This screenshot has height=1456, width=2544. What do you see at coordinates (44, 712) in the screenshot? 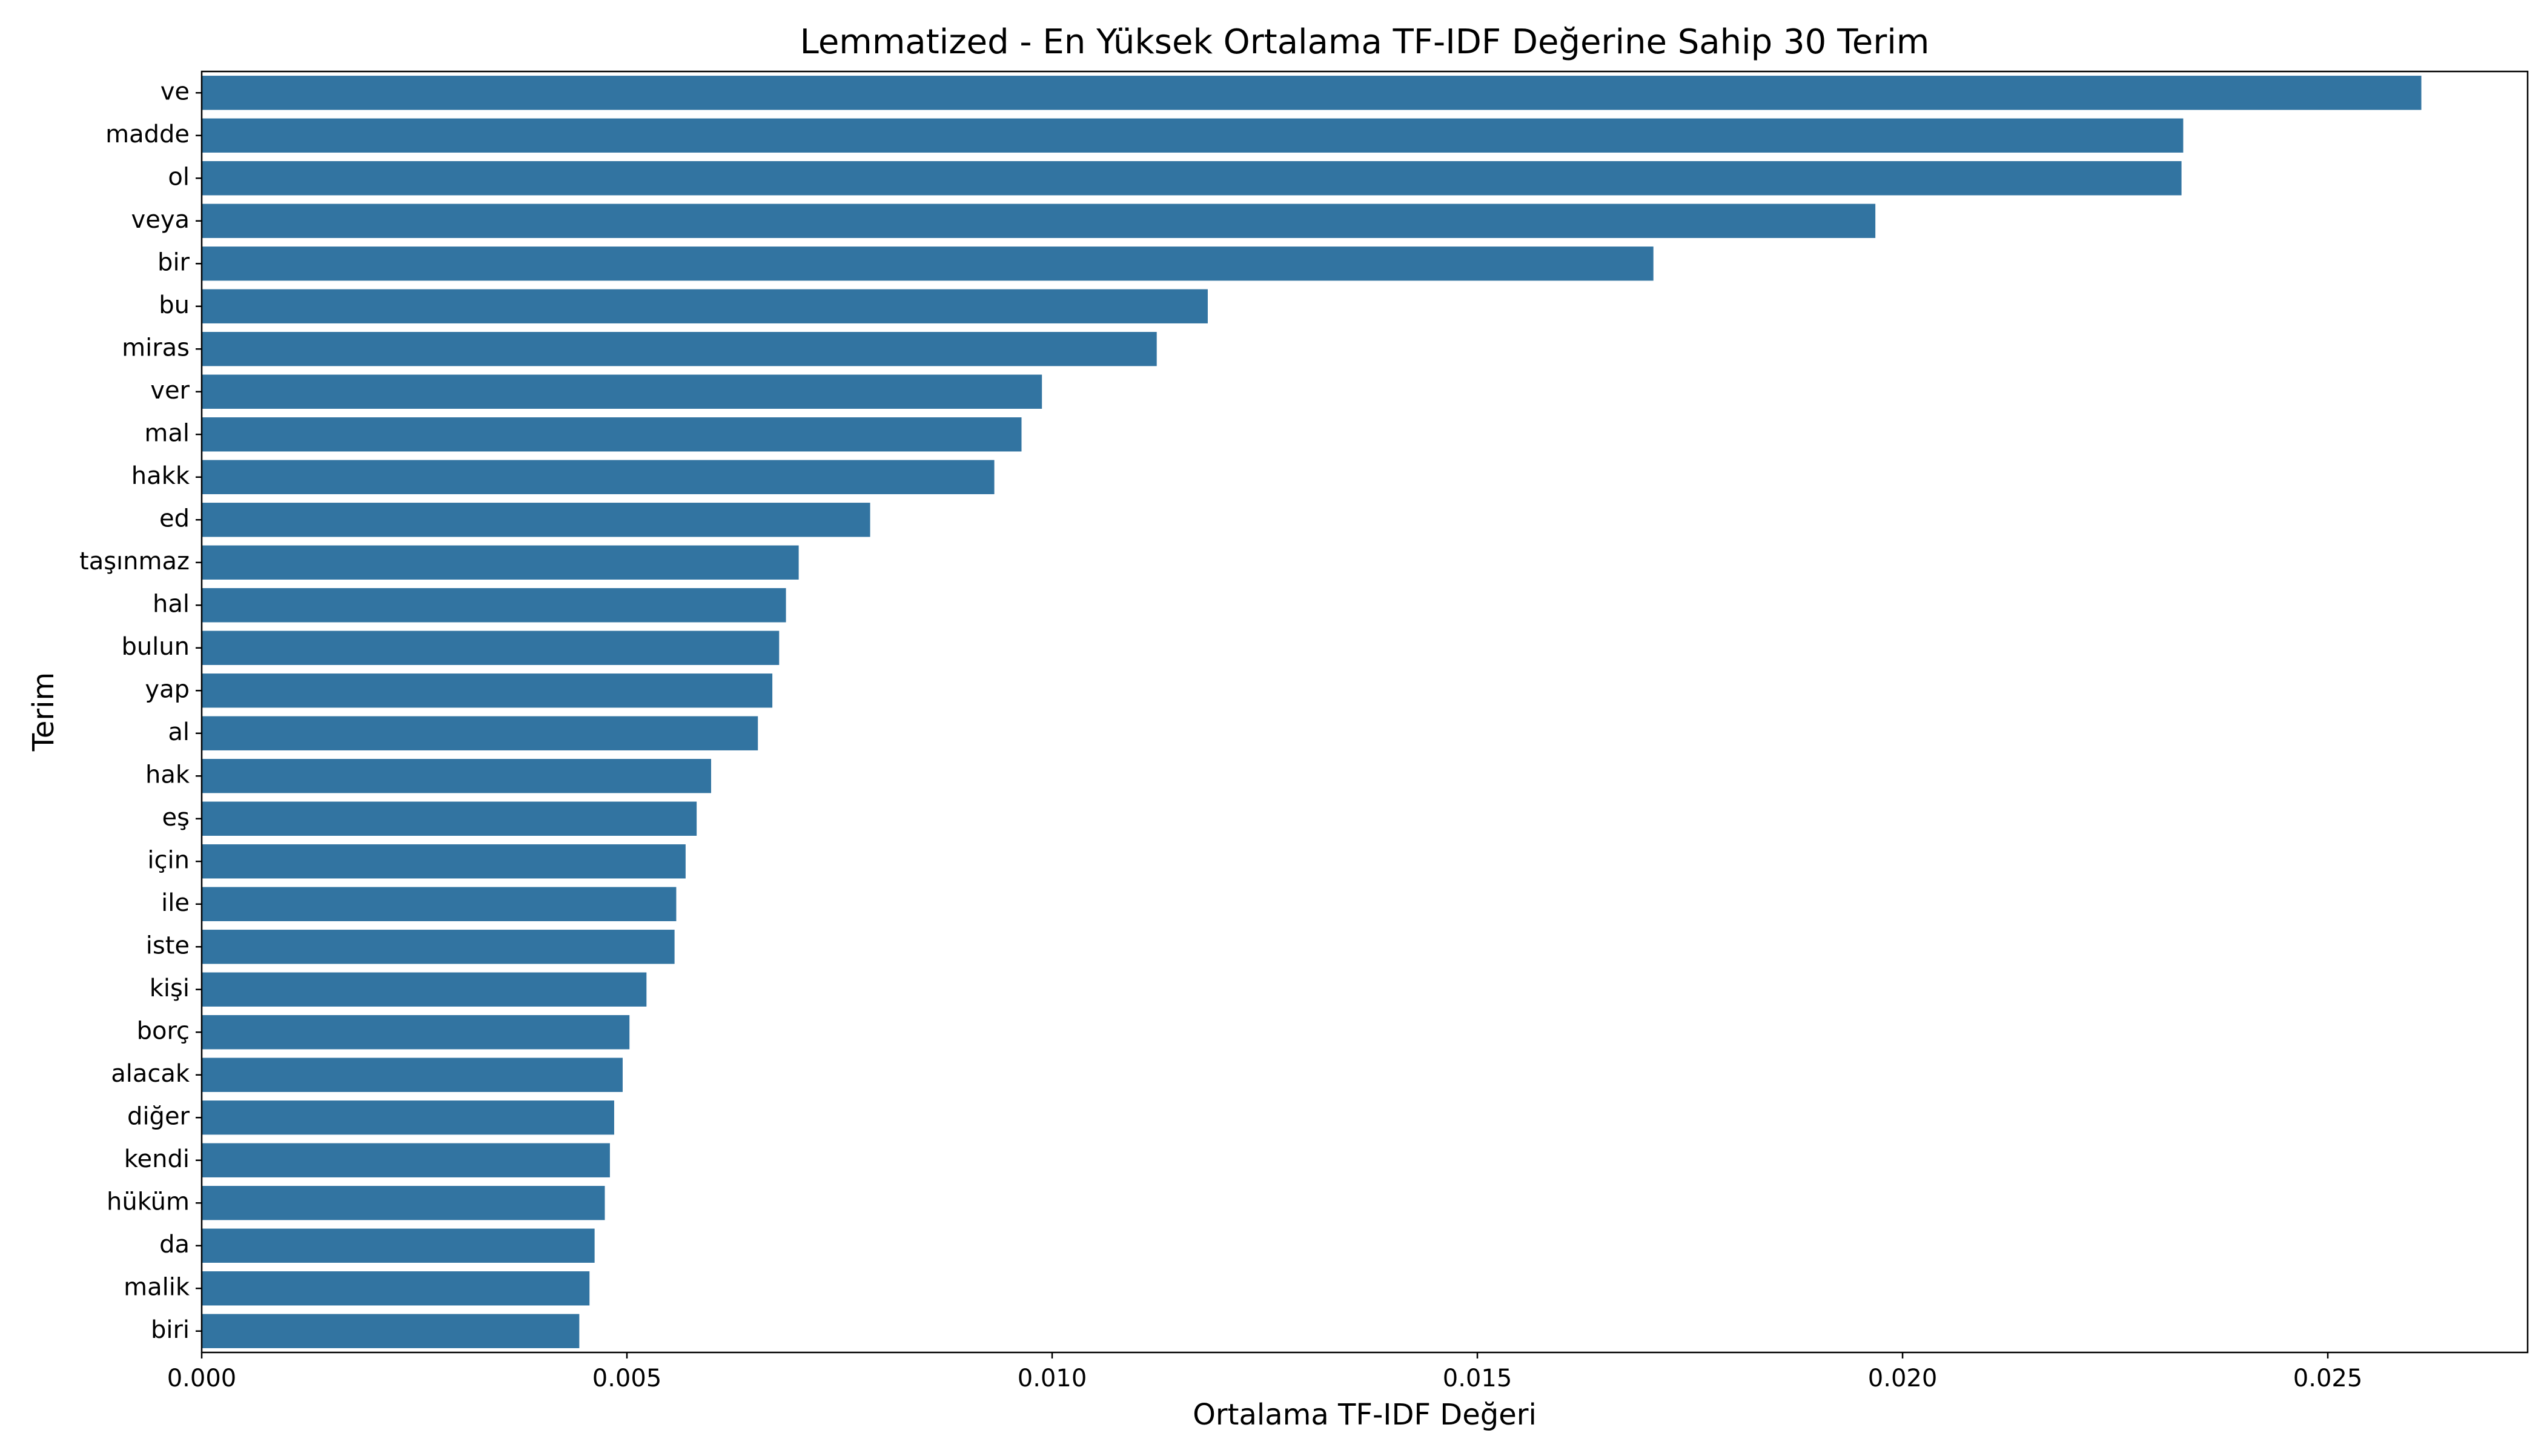
I see `y-axis-label: Terim` at bounding box center [44, 712].